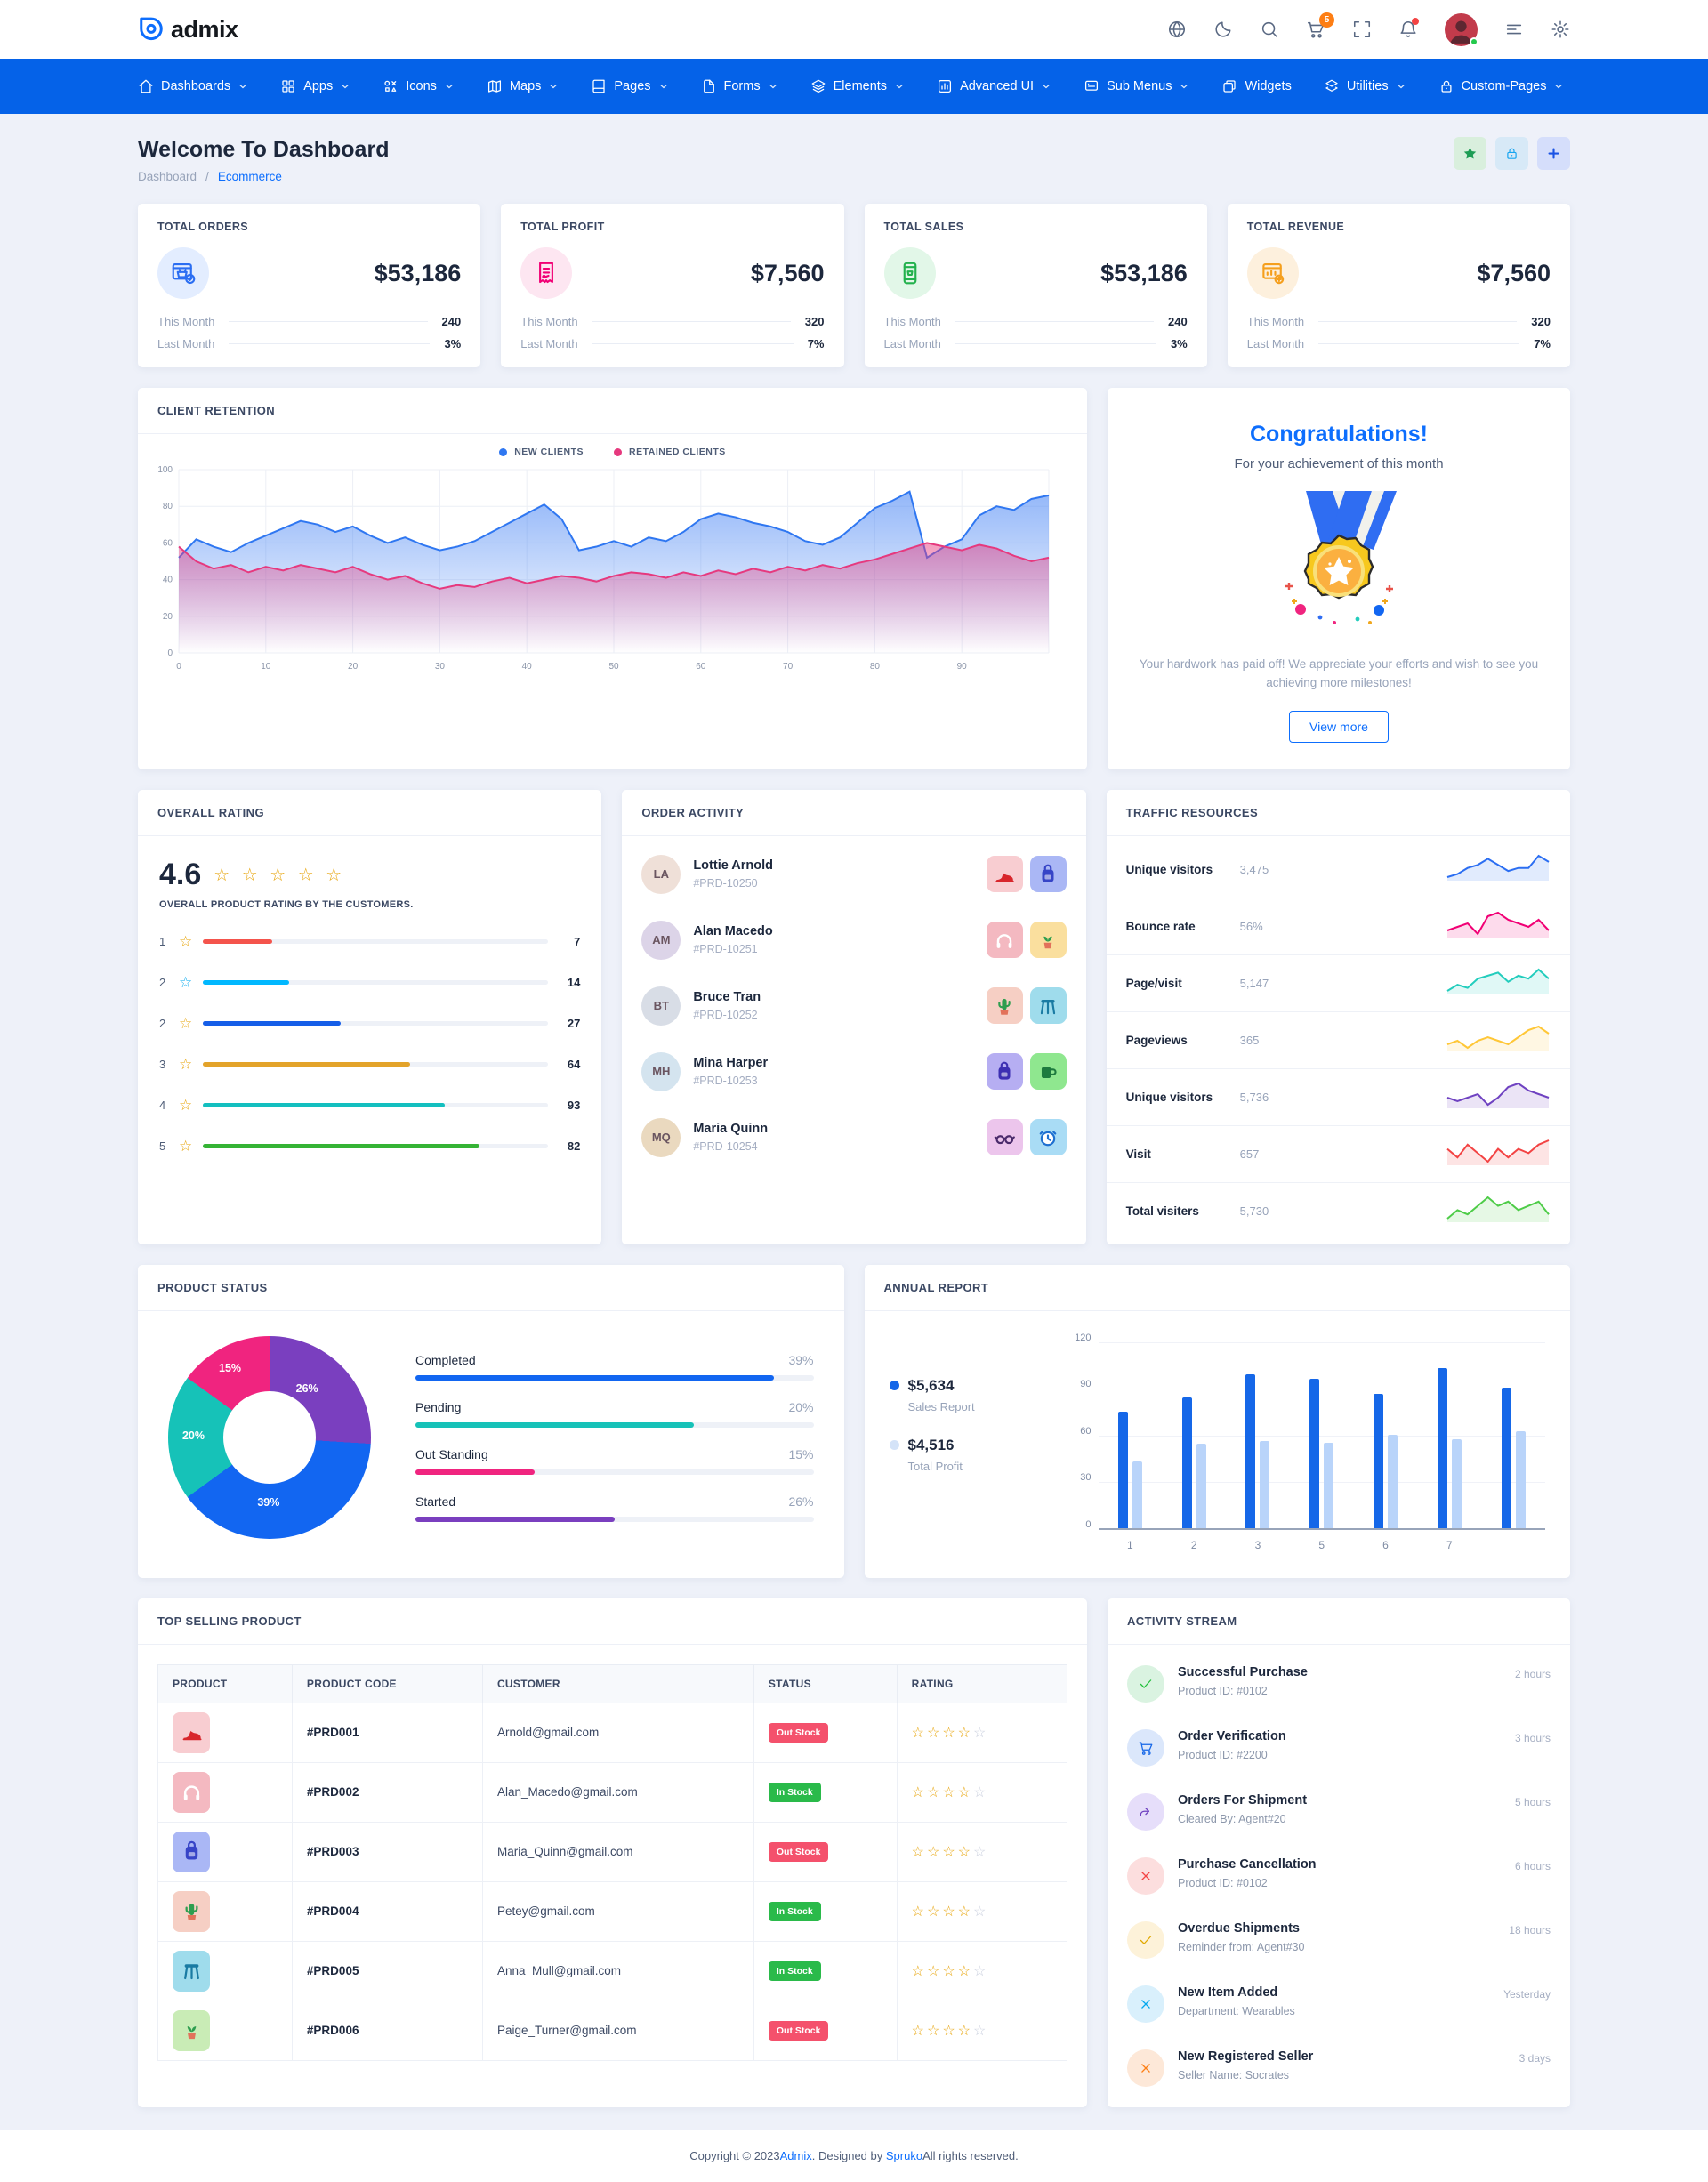  Describe the element at coordinates (167, 176) in the screenshot. I see `breadcrumb-dashboard: Dashboard` at that location.